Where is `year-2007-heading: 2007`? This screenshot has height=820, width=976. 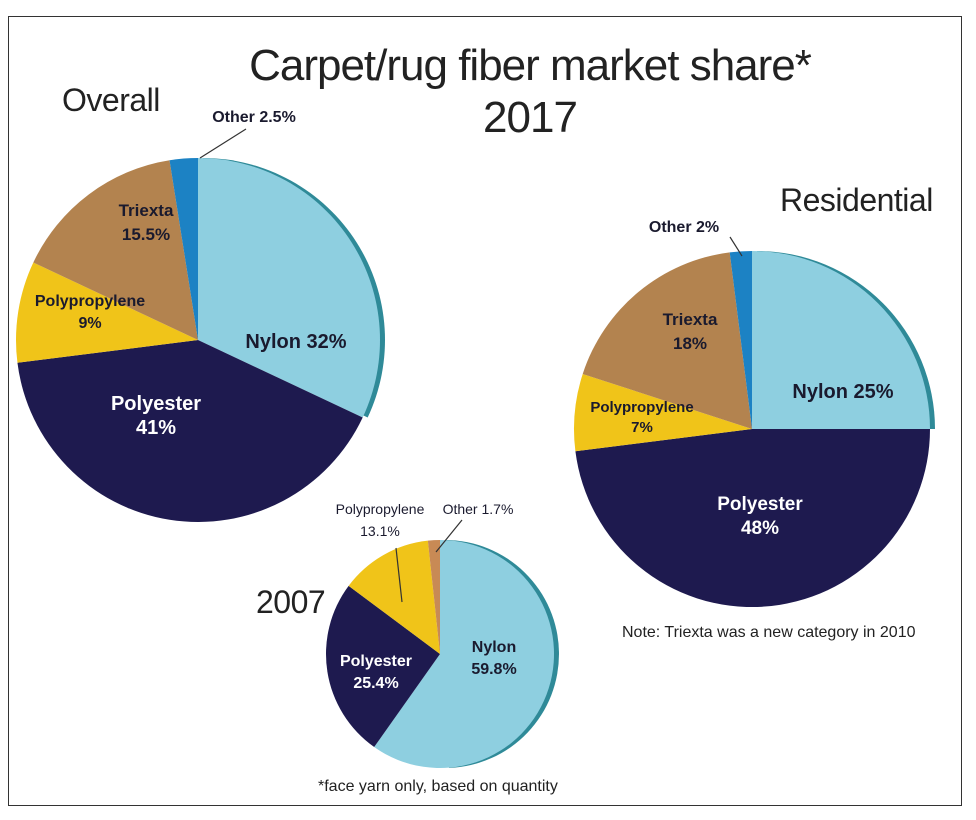 year-2007-heading: 2007 is located at coordinates (291, 602).